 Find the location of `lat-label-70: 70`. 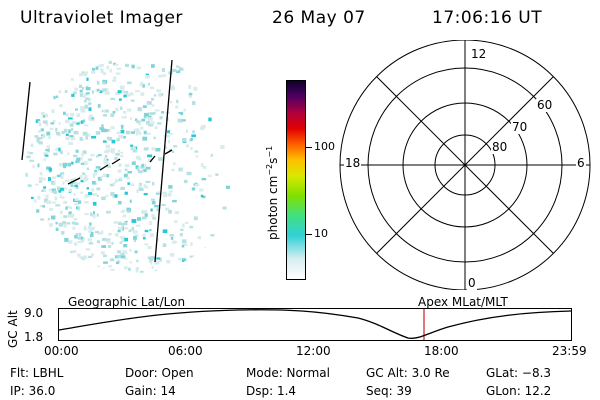

lat-label-70: 70 is located at coordinates (520, 127).